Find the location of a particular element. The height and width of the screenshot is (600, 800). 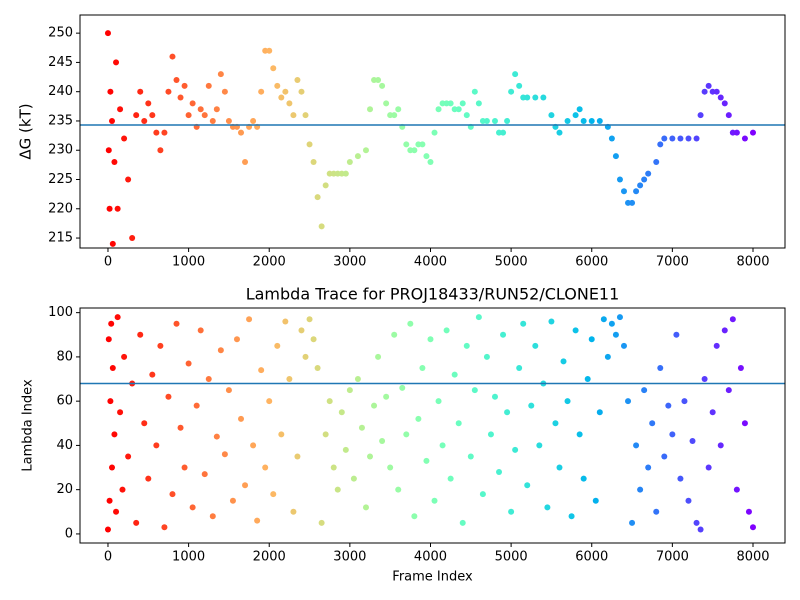

y-tick-label: 235 is located at coordinates (60, 120).